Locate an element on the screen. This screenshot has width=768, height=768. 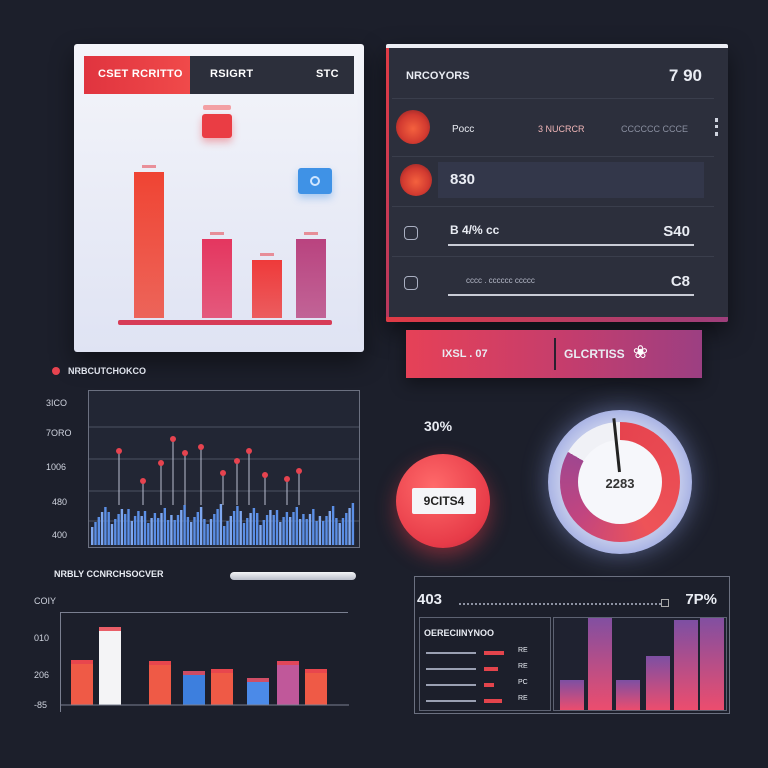
list-row-3: B 4/% cc S40 is located at coordinates (571, 232).